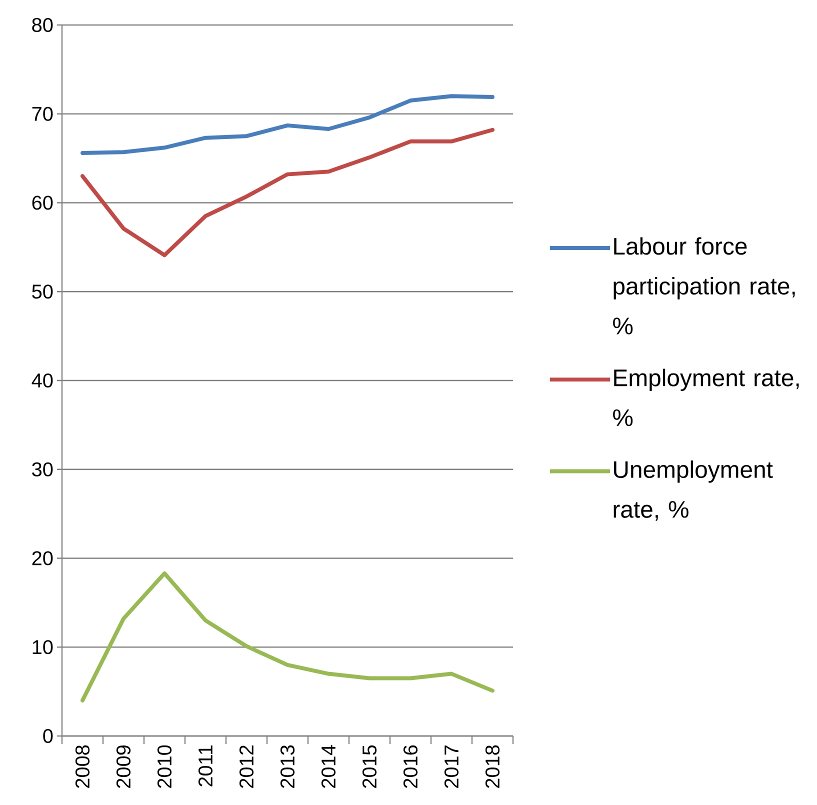 Image resolution: width=817 pixels, height=805 pixels. Describe the element at coordinates (246, 767) in the screenshot. I see `x-tick-label: 2012` at that location.